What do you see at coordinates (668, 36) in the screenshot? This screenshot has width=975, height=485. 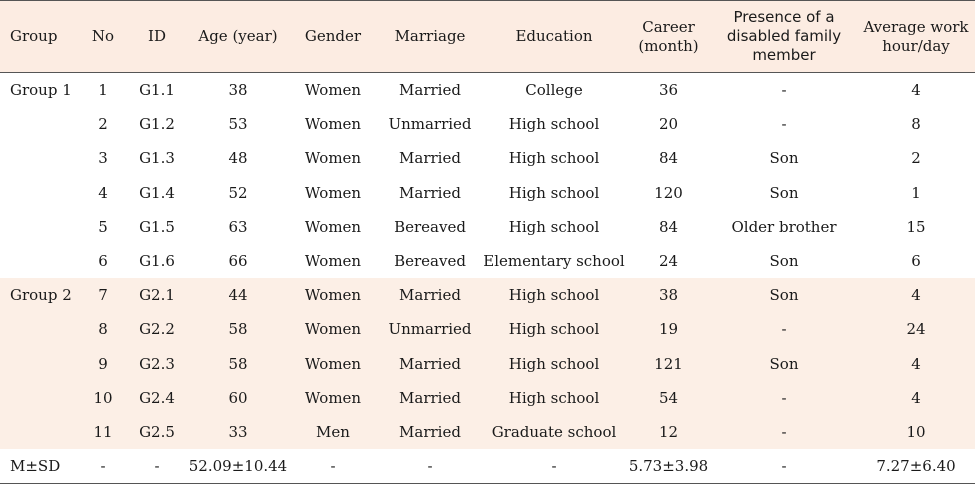 I see `header-career: Career (month)` at bounding box center [668, 36].